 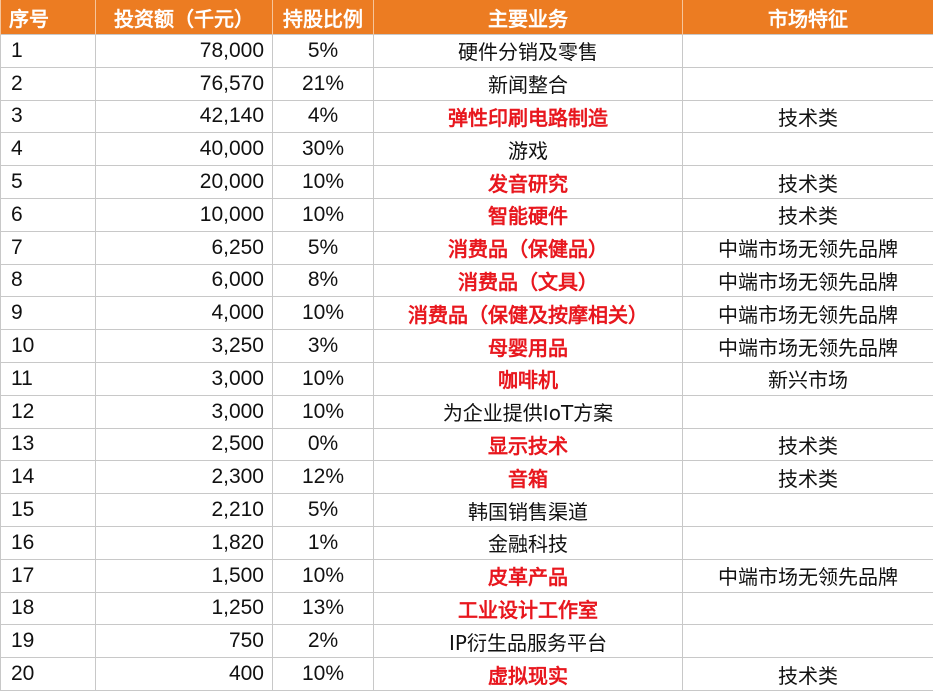 What do you see at coordinates (528, 247) in the screenshot?
I see `row-business: 消费品（保健品）` at bounding box center [528, 247].